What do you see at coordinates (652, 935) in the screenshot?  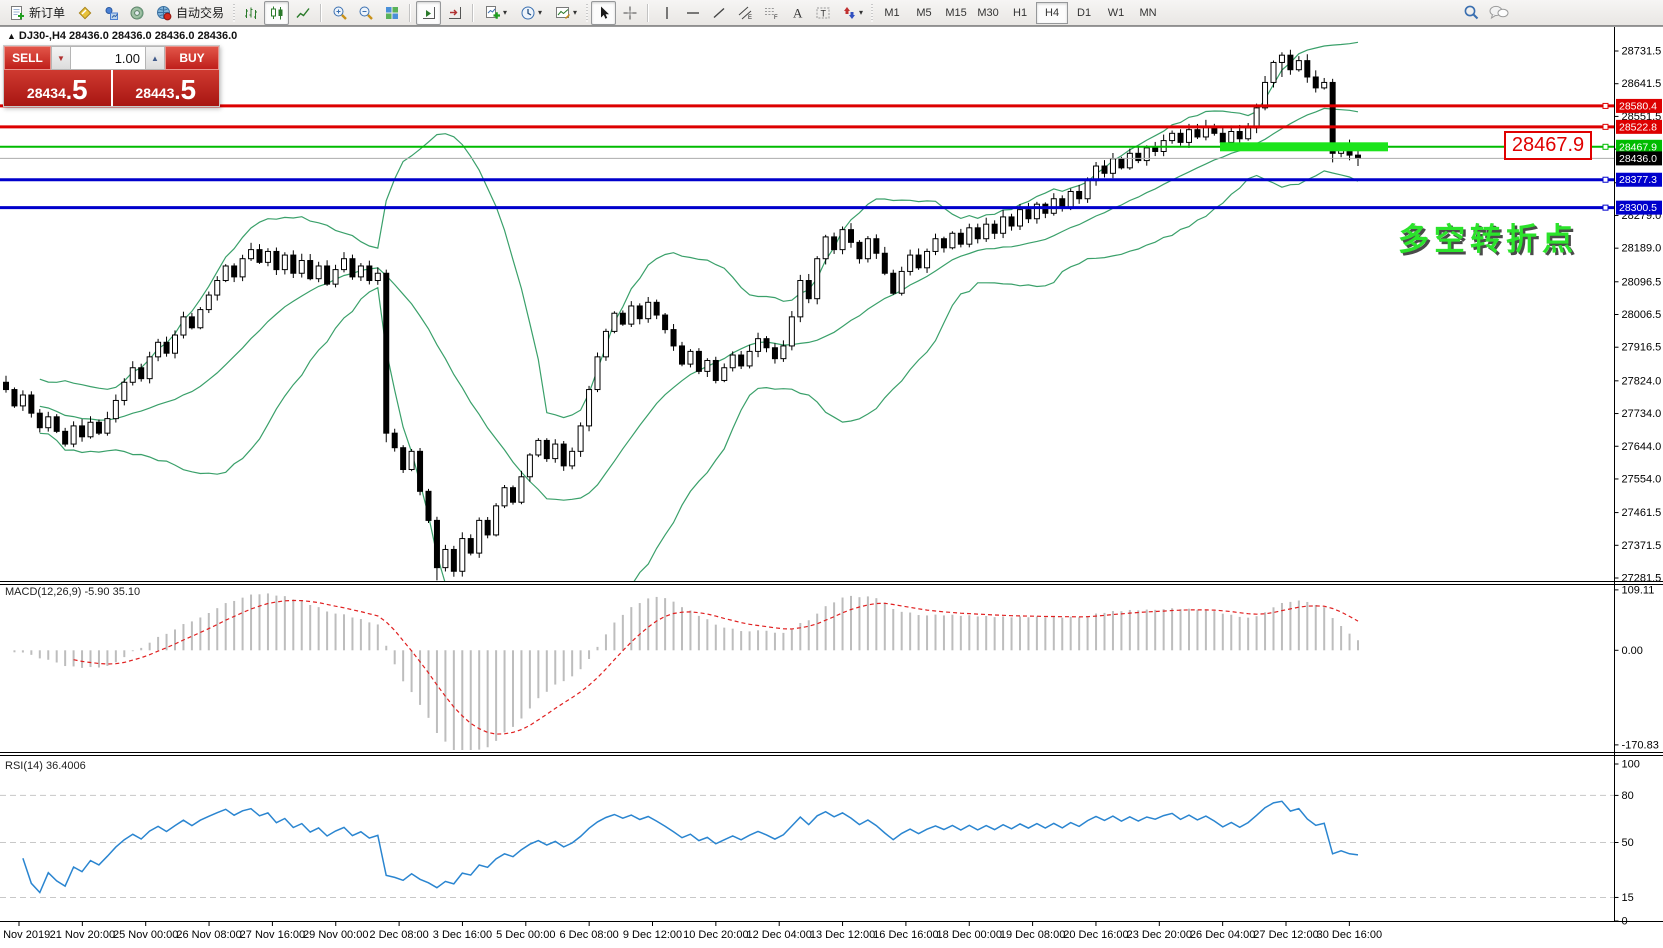 I see `time-tick-label: 9 Dec 12:00` at bounding box center [652, 935].